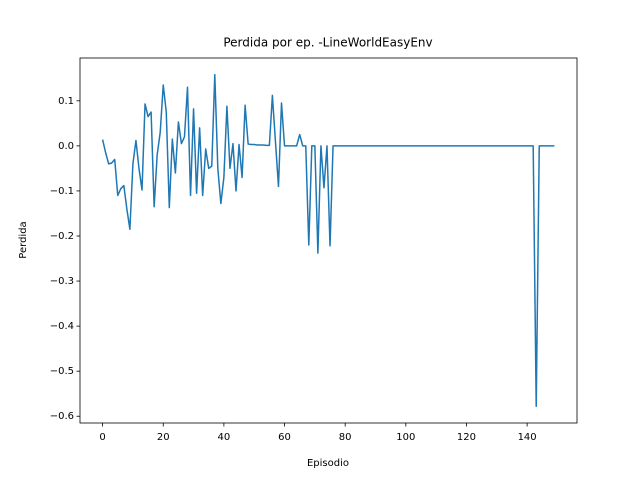 The image size is (640, 480). I want to click on y-axis-label: Perdida, so click(23, 239).